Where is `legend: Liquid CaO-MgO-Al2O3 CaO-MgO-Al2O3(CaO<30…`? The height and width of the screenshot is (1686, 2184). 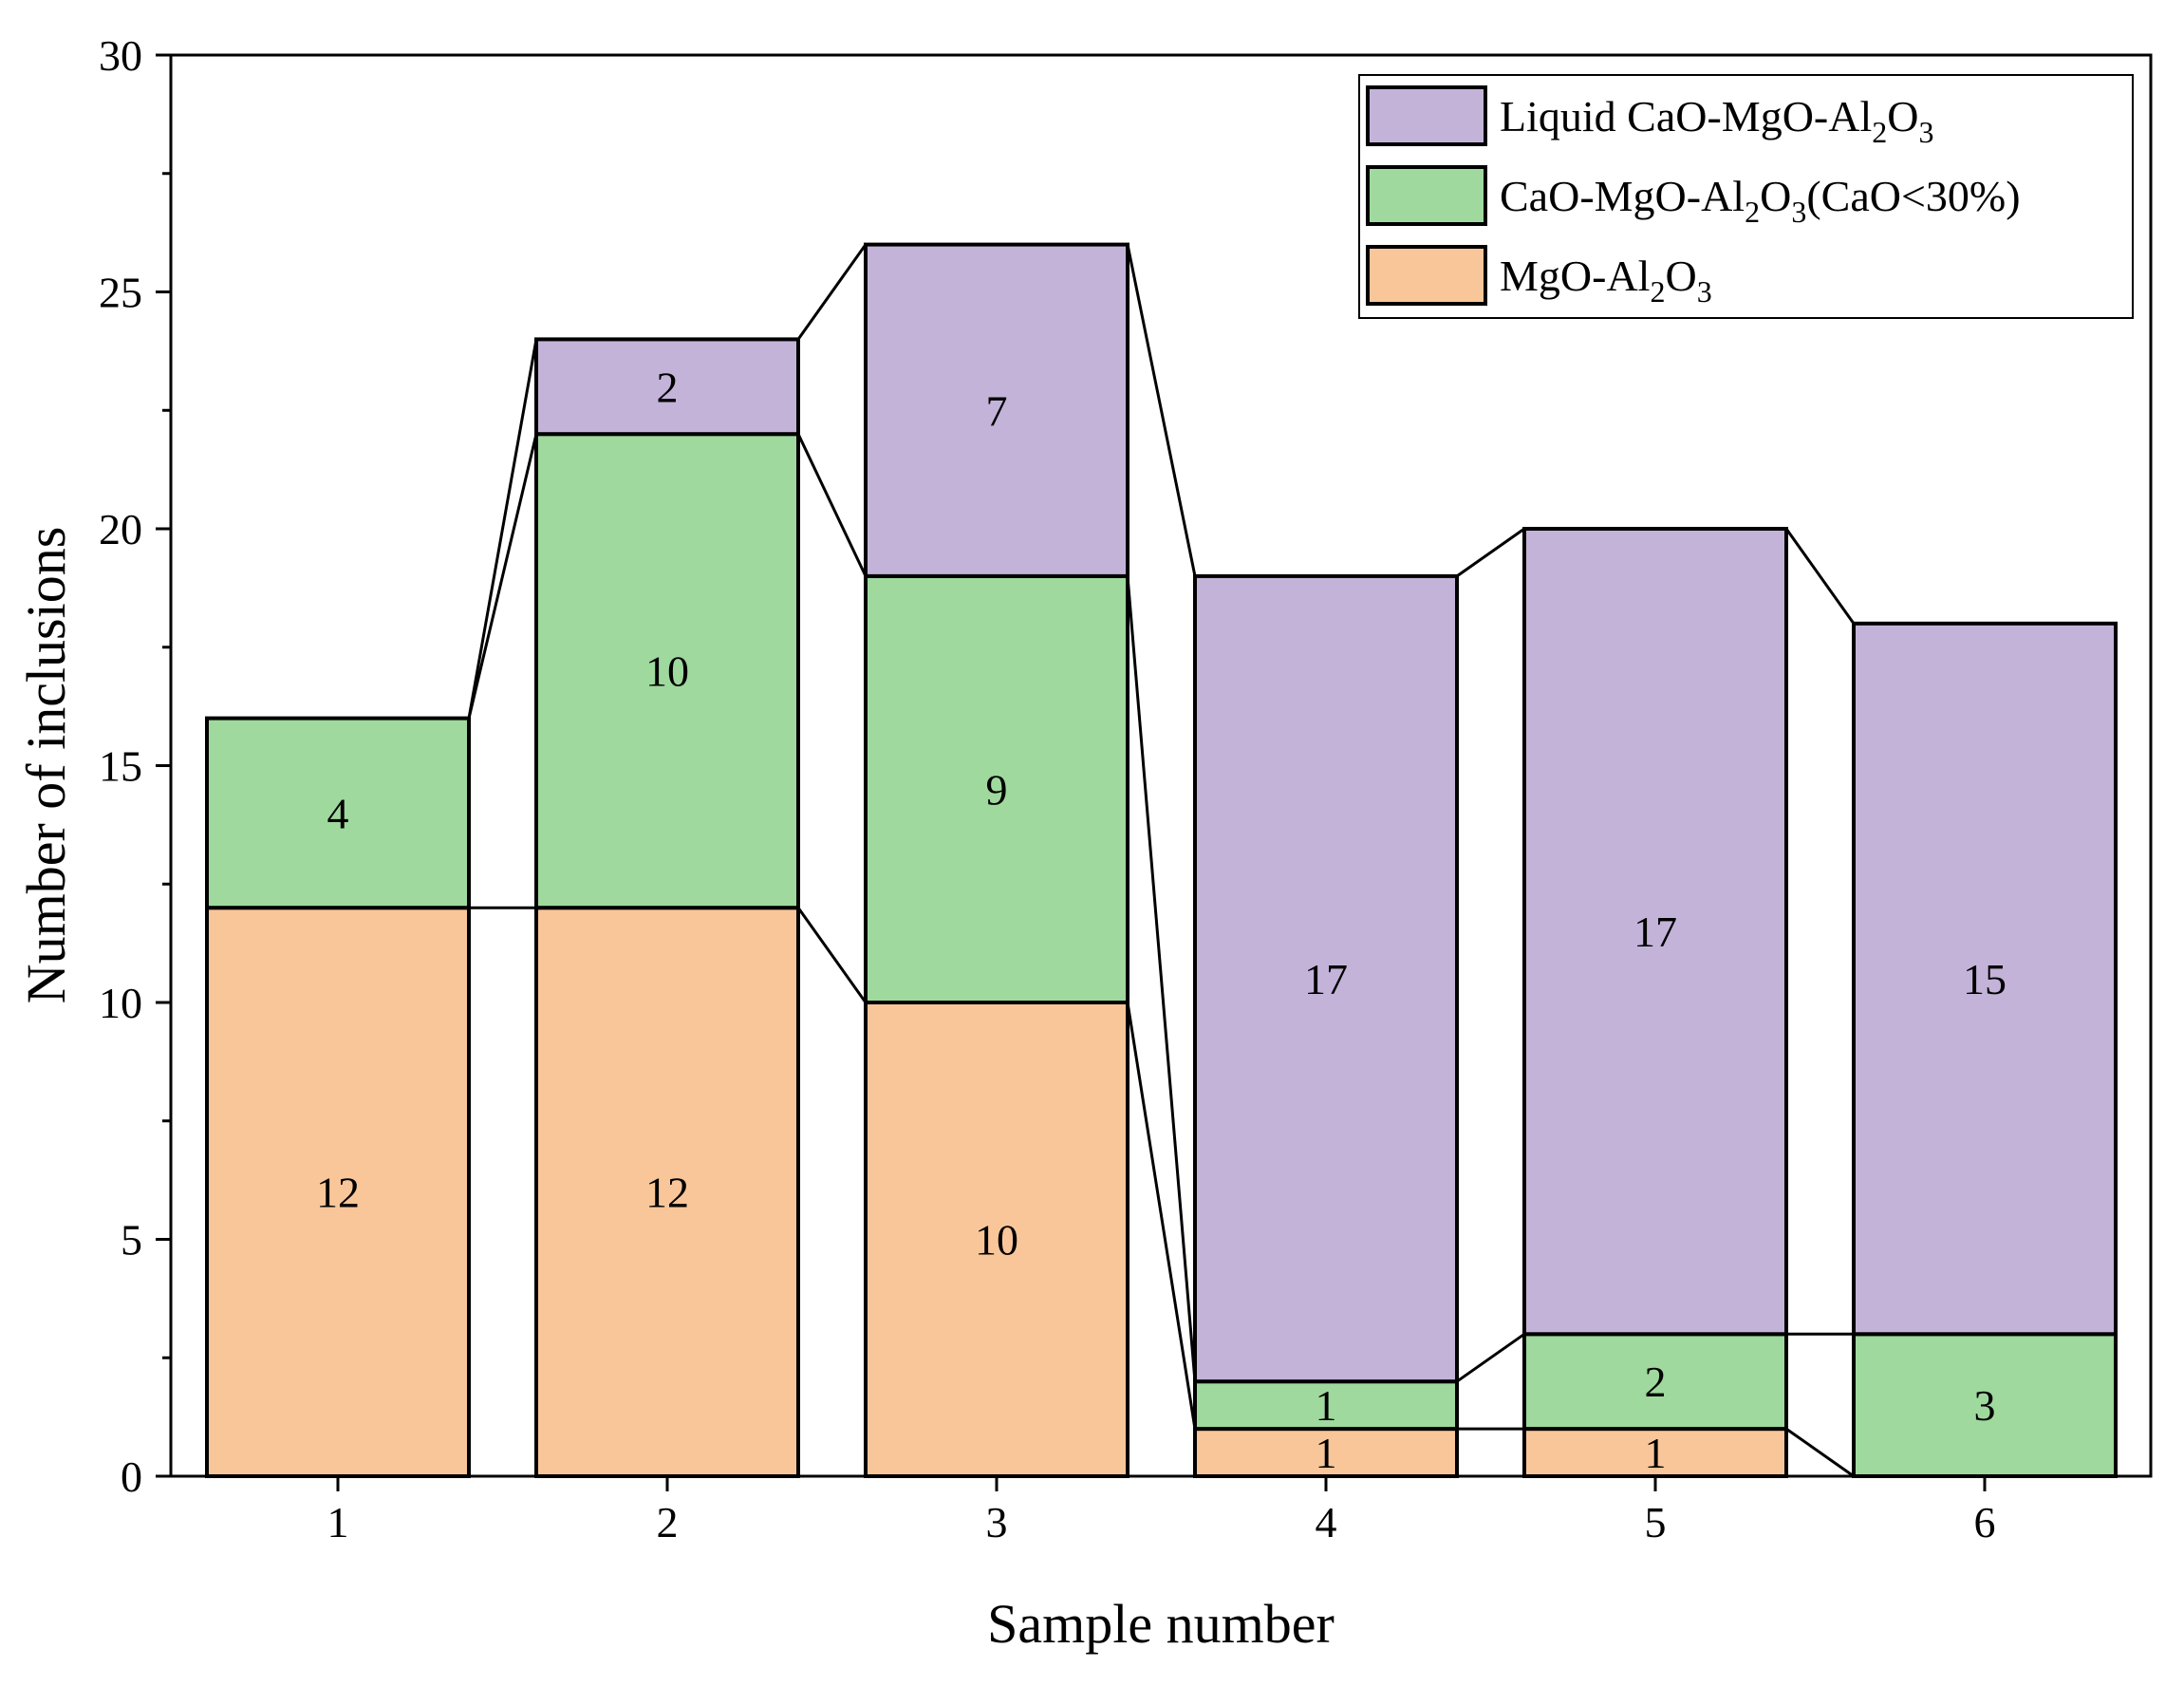
legend: Liquid CaO-MgO-Al2O3 CaO-MgO-Al2O3(CaO<30… is located at coordinates (1746, 196).